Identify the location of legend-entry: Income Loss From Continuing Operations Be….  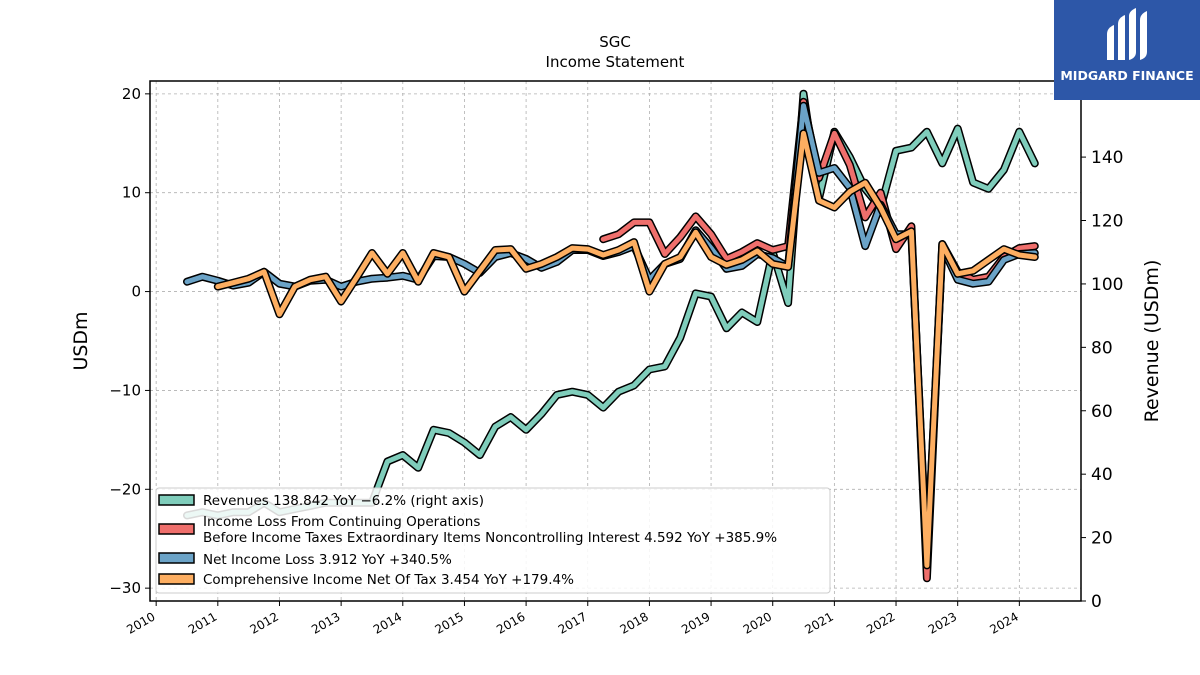
(490, 530).